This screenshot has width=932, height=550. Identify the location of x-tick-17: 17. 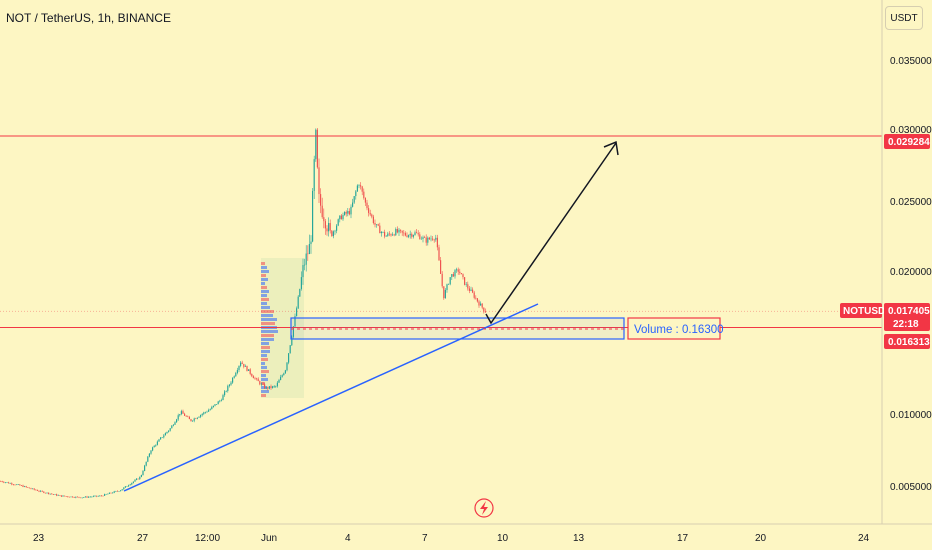
(683, 538).